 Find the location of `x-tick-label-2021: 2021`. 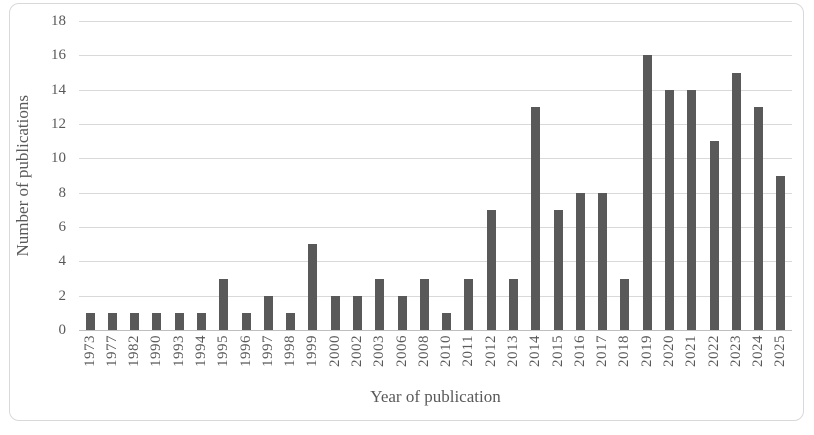

x-tick-label-2021: 2021 is located at coordinates (691, 351).